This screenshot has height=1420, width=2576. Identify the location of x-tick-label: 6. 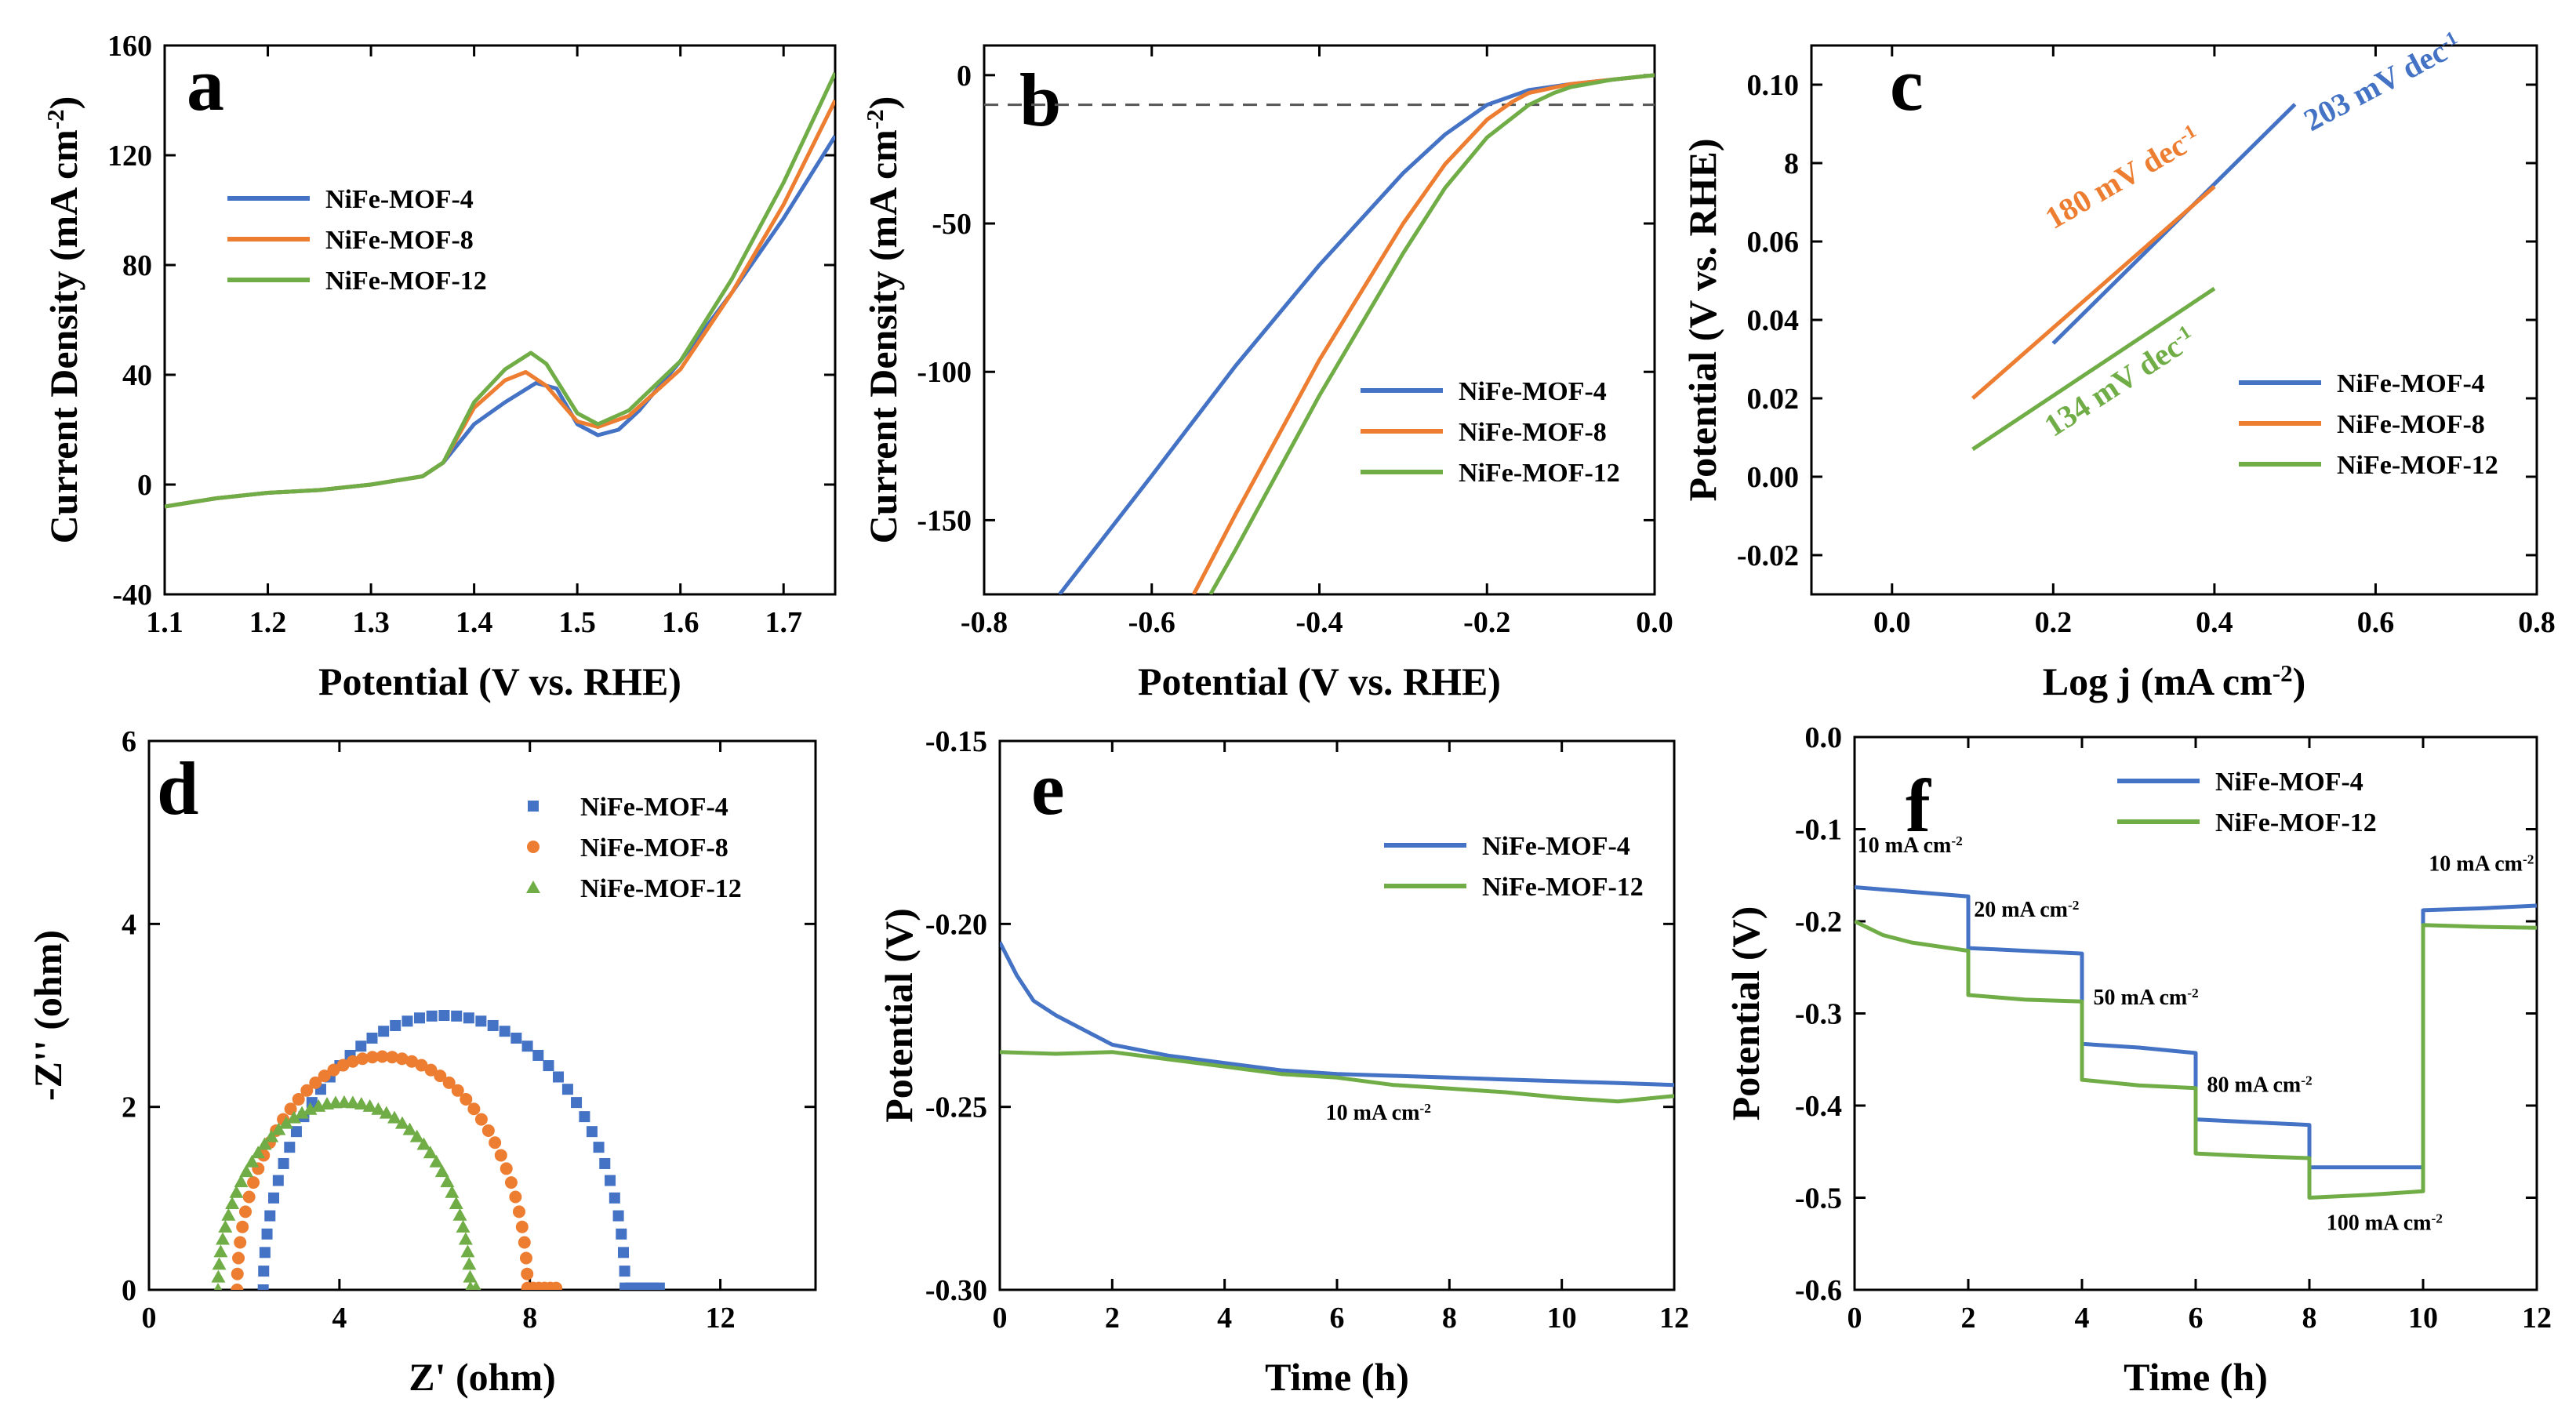
(1337, 1318).